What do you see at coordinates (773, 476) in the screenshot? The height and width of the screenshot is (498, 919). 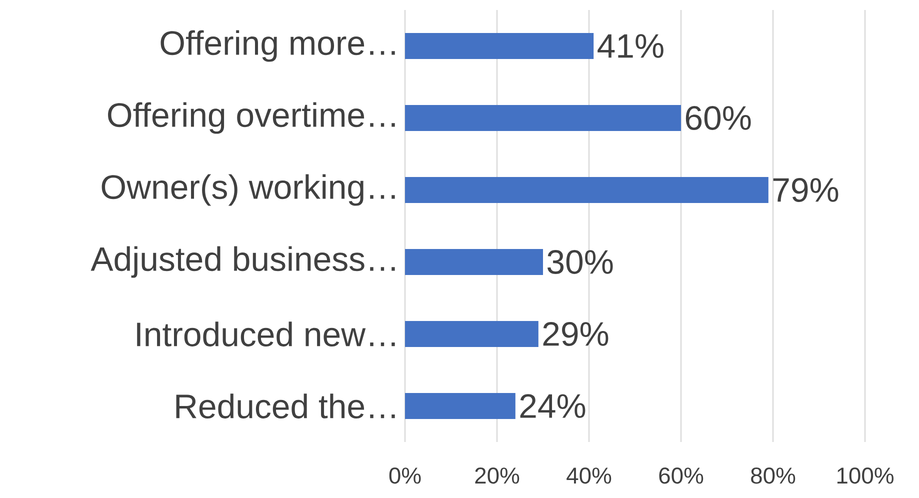 I see `x-tick-label: 80%` at bounding box center [773, 476].